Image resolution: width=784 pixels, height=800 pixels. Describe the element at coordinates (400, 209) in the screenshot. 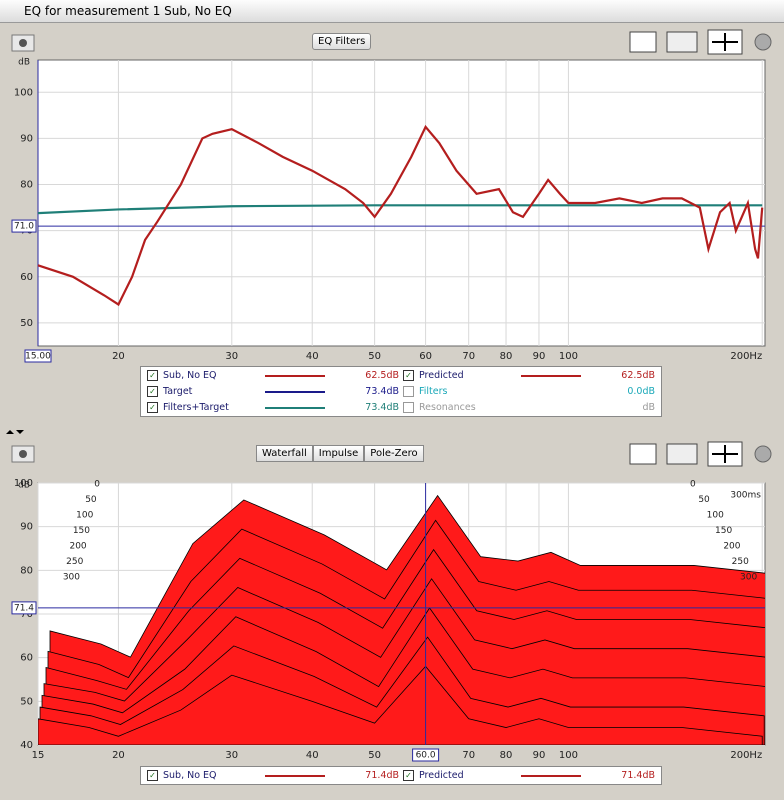

I see `series-line` at that location.